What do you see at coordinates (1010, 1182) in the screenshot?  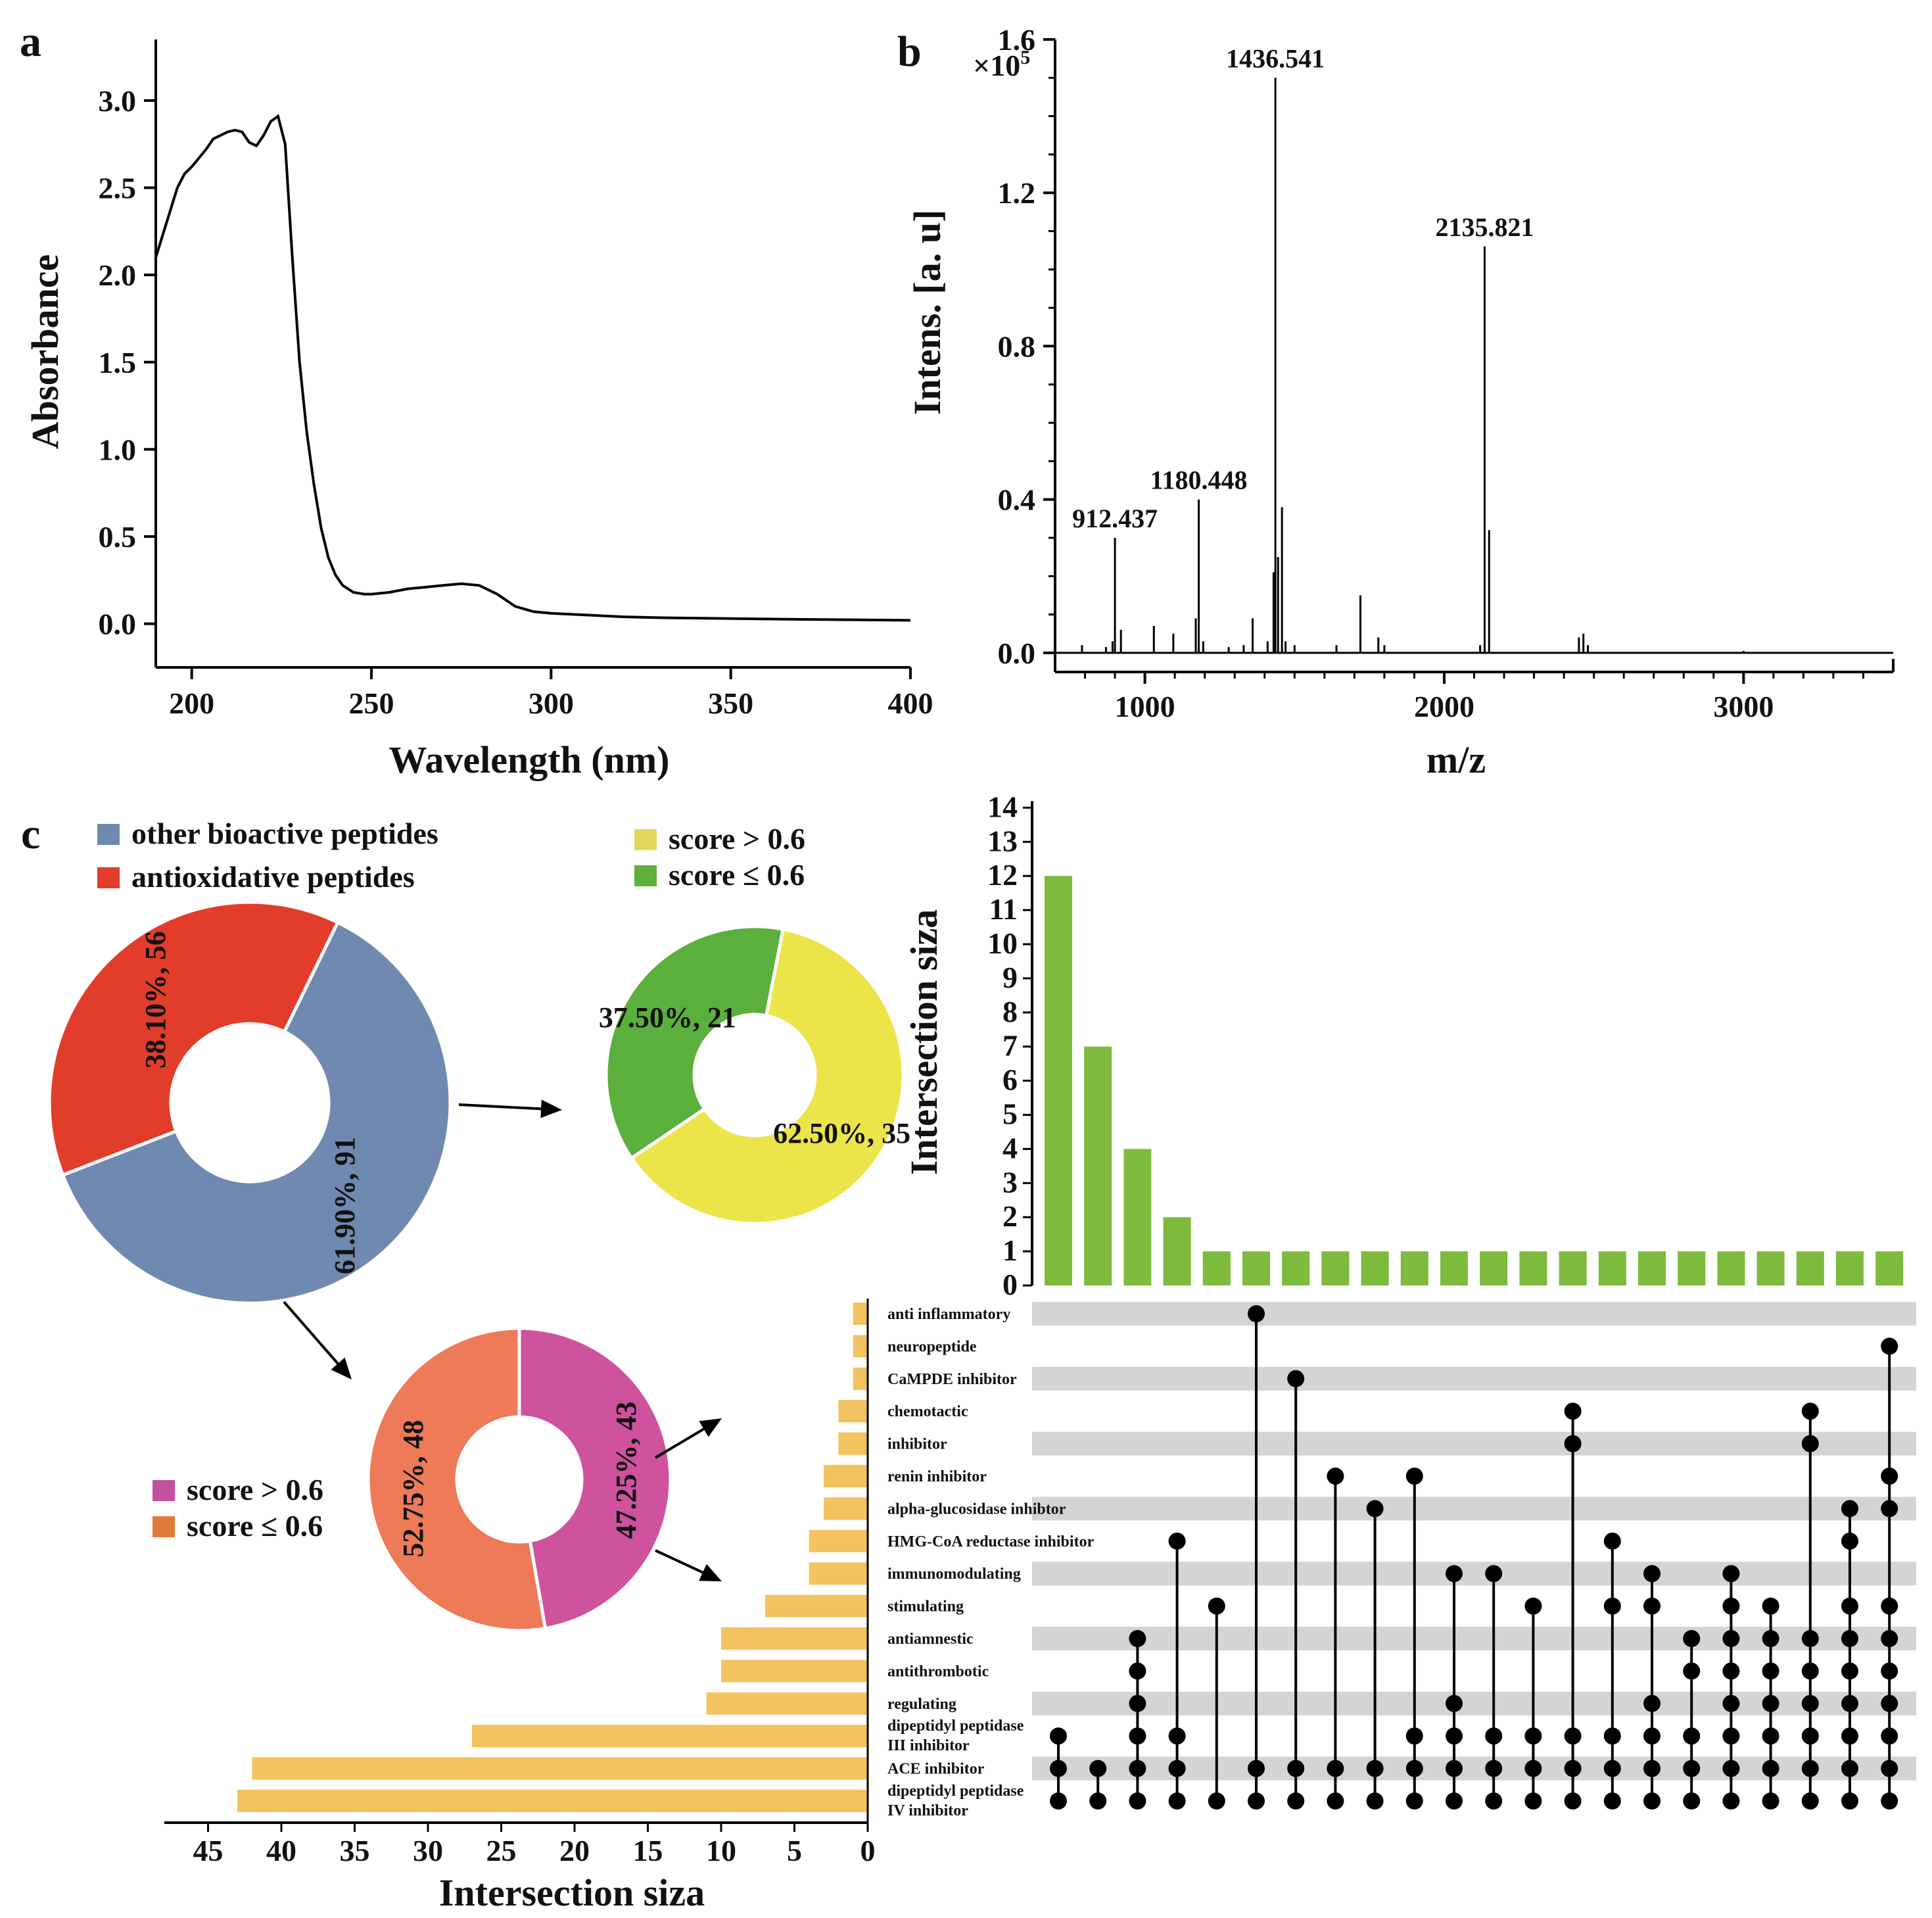 I see `intersection-axis-tick-label: 3` at bounding box center [1010, 1182].